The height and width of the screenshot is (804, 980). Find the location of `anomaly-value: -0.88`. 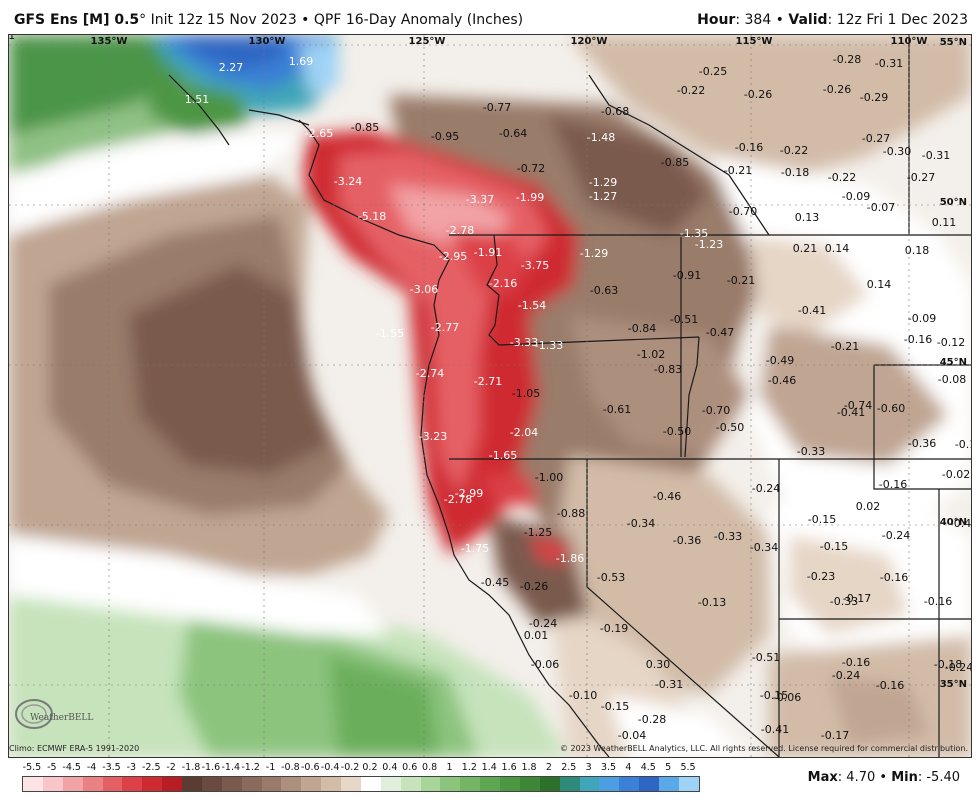

anomaly-value: -0.88 is located at coordinates (571, 513).